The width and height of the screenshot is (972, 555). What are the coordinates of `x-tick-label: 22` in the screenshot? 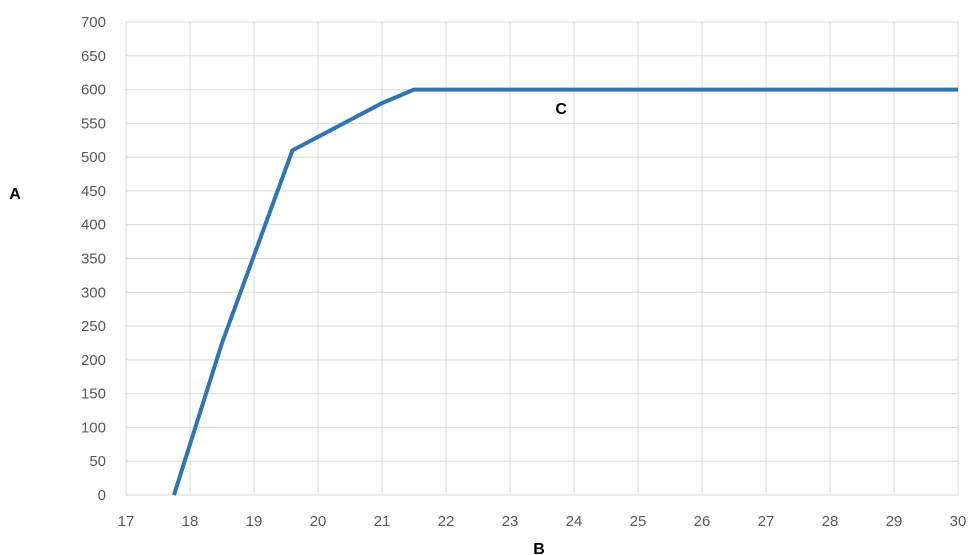 It's located at (446, 521).